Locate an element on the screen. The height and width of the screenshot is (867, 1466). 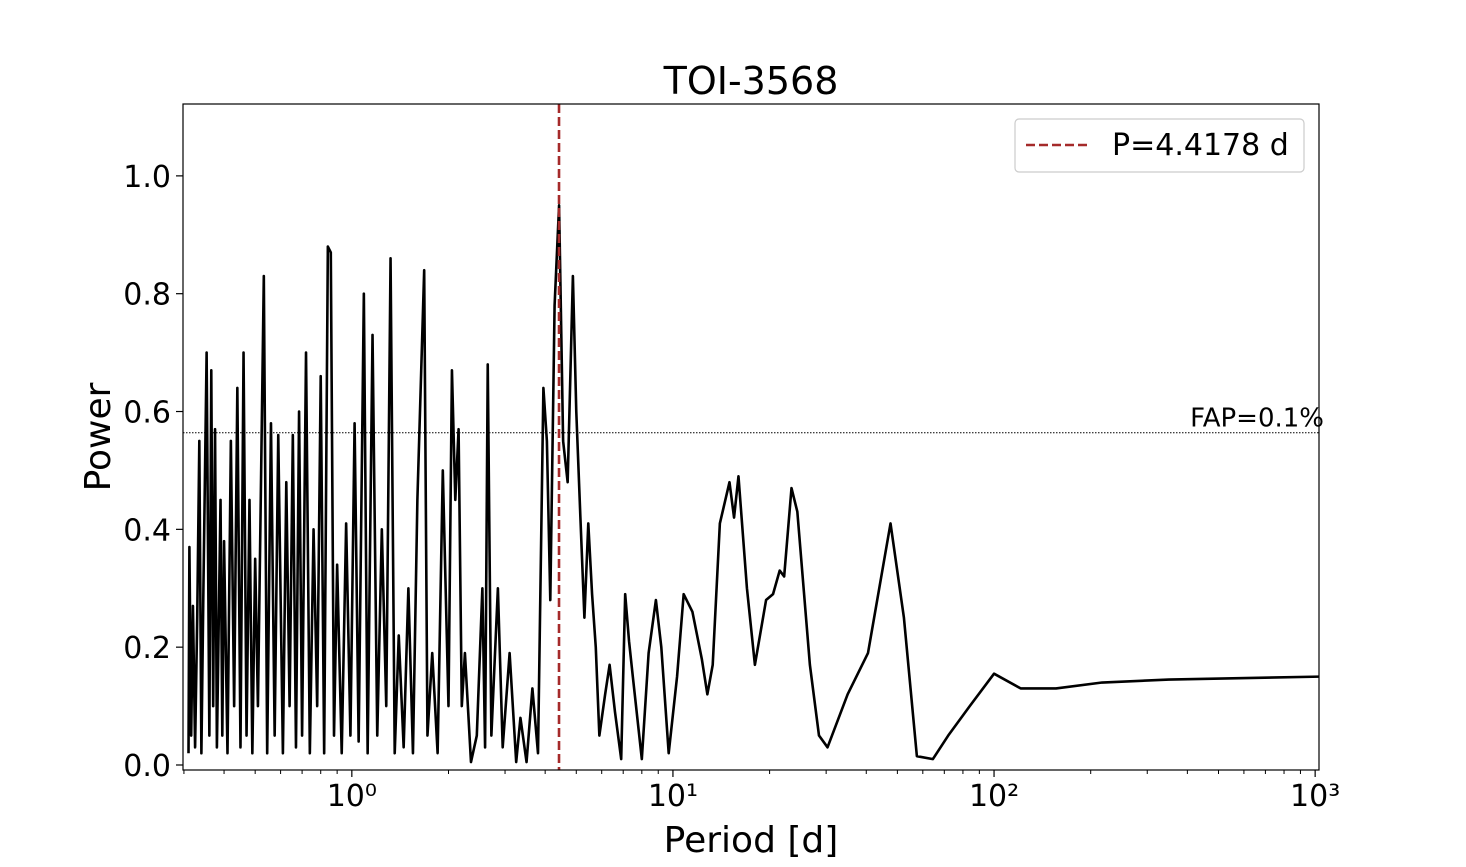
y-tick-label: 0.0 is located at coordinates (147, 766).